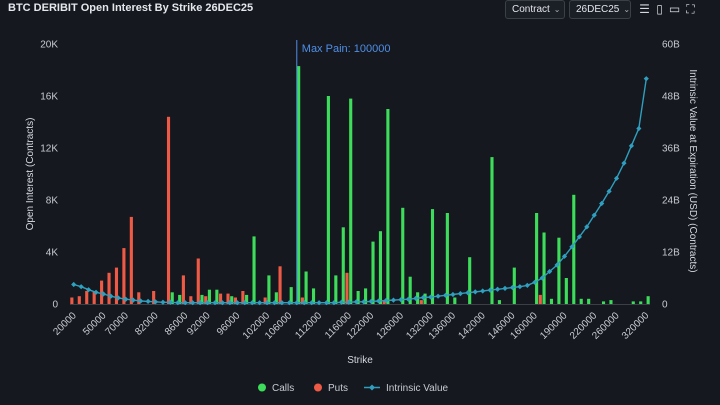 The width and height of the screenshot is (720, 405). Describe the element at coordinates (659, 9) in the screenshot. I see `book-icon: ▯` at that location.